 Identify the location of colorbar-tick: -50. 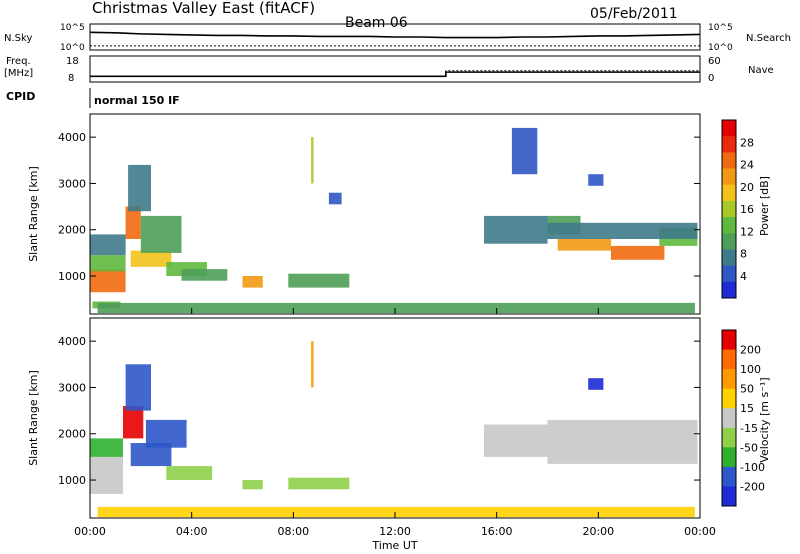
(749, 447).